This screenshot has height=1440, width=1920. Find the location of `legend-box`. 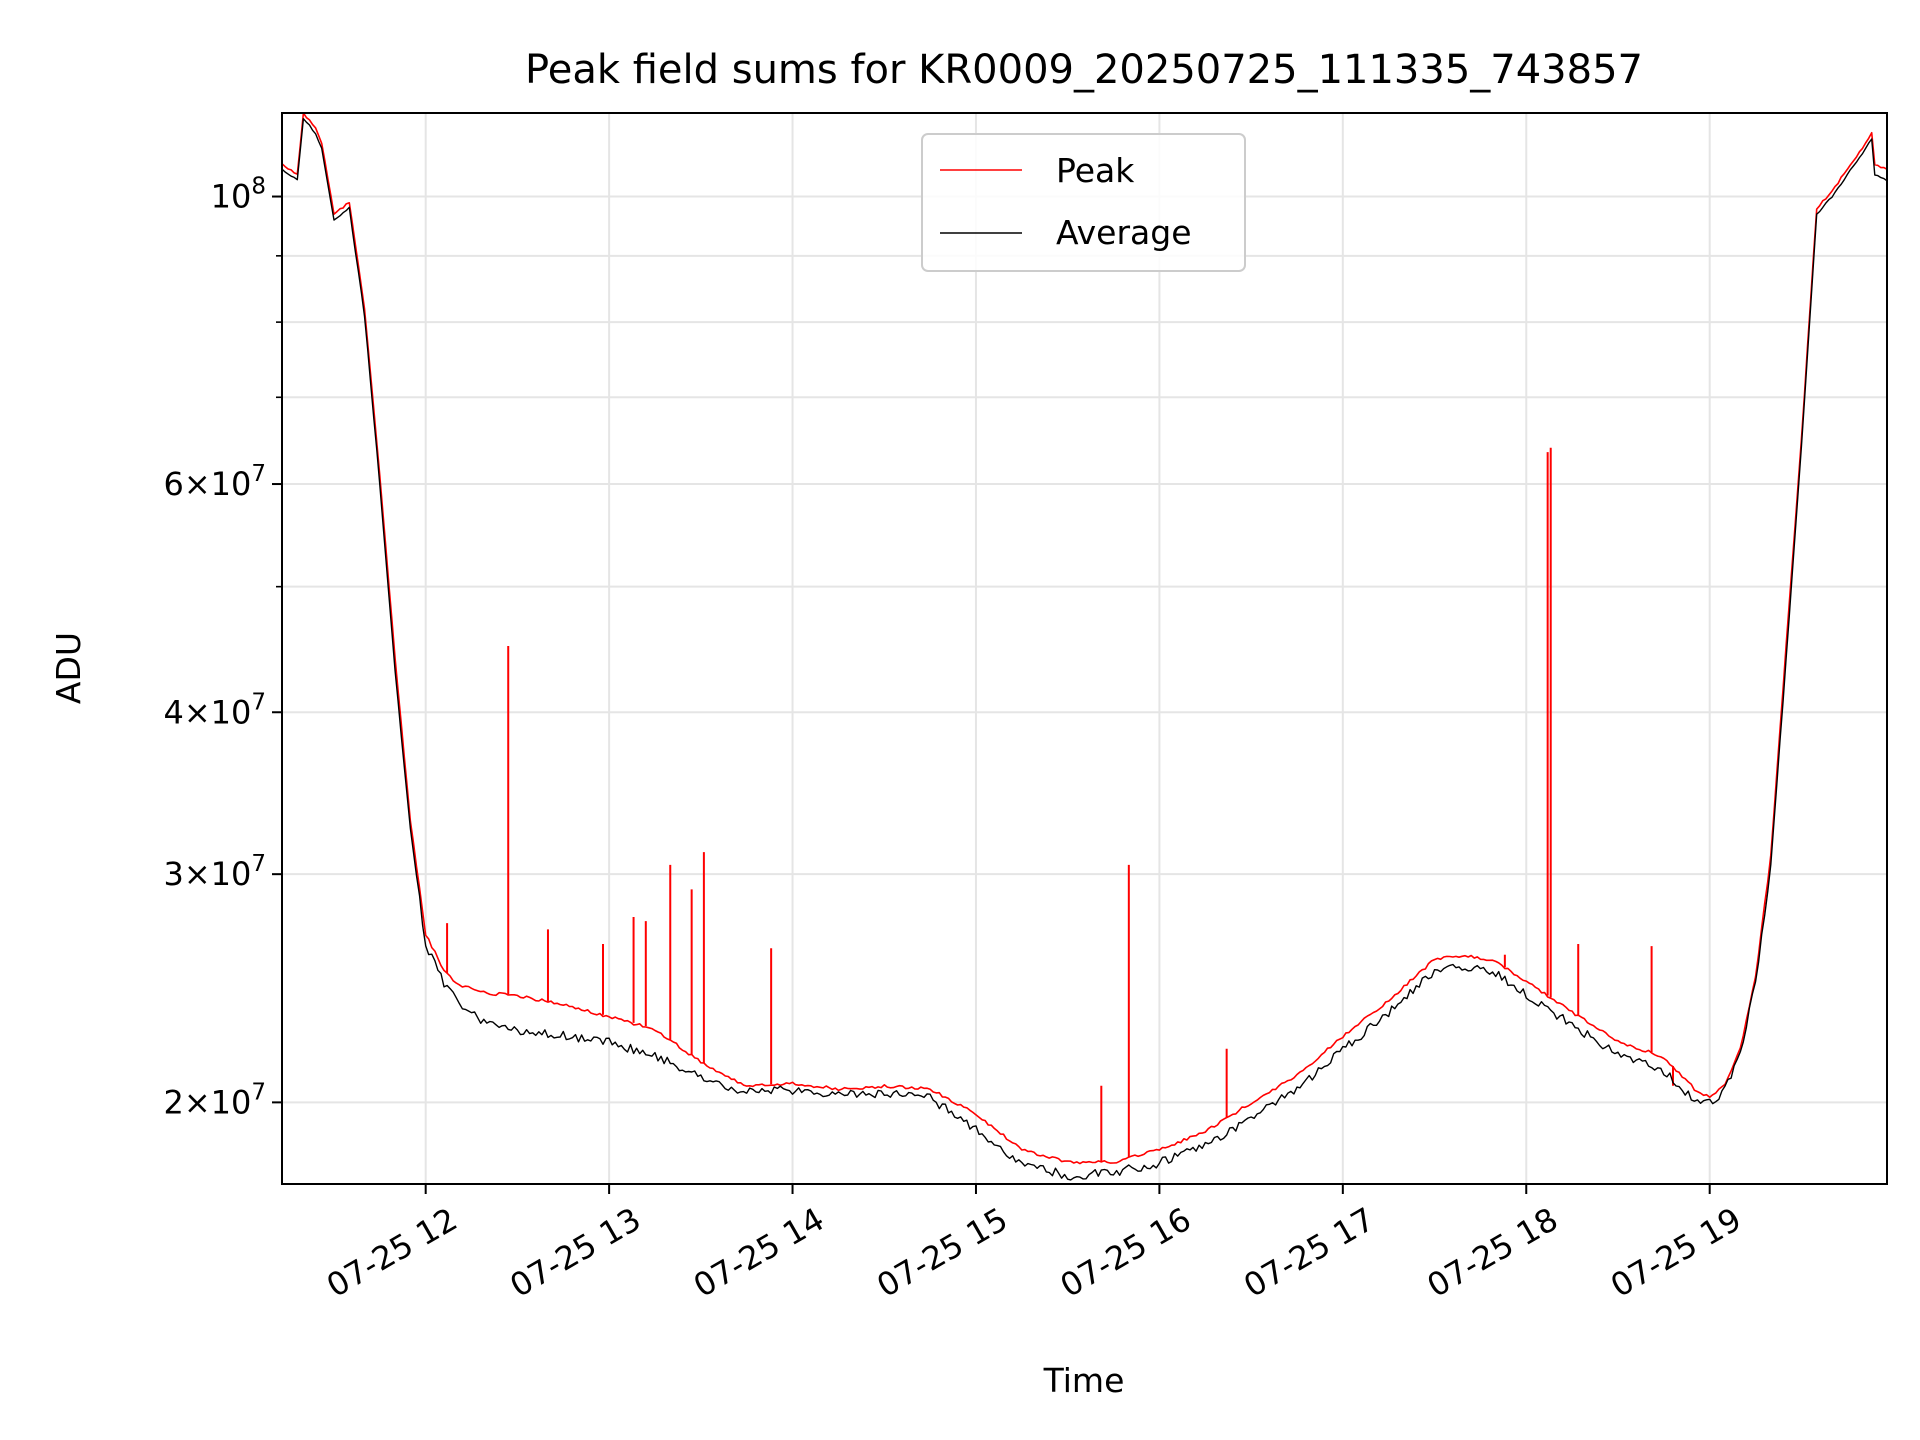

legend-box is located at coordinates (1083, 202).